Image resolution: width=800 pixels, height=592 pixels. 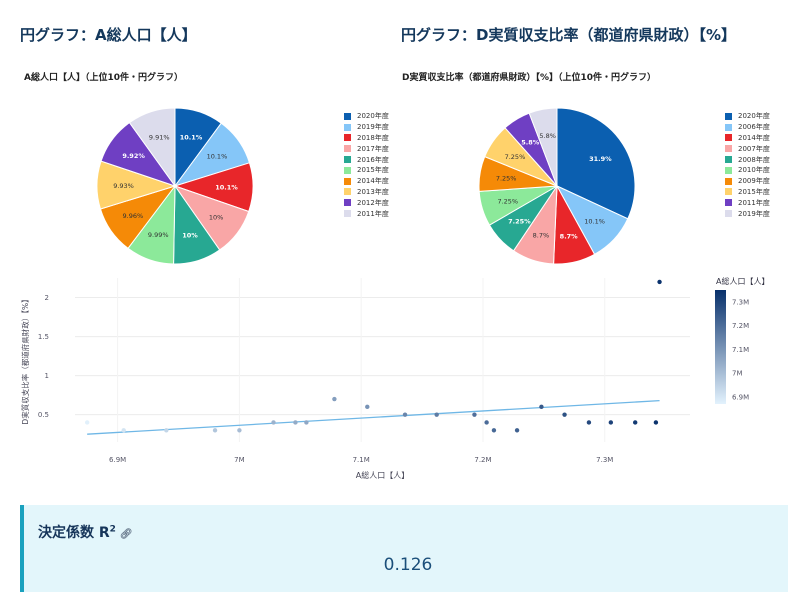 What do you see at coordinates (754, 181) in the screenshot?
I see `pie-d-legend-label: 2009年度` at bounding box center [754, 181].